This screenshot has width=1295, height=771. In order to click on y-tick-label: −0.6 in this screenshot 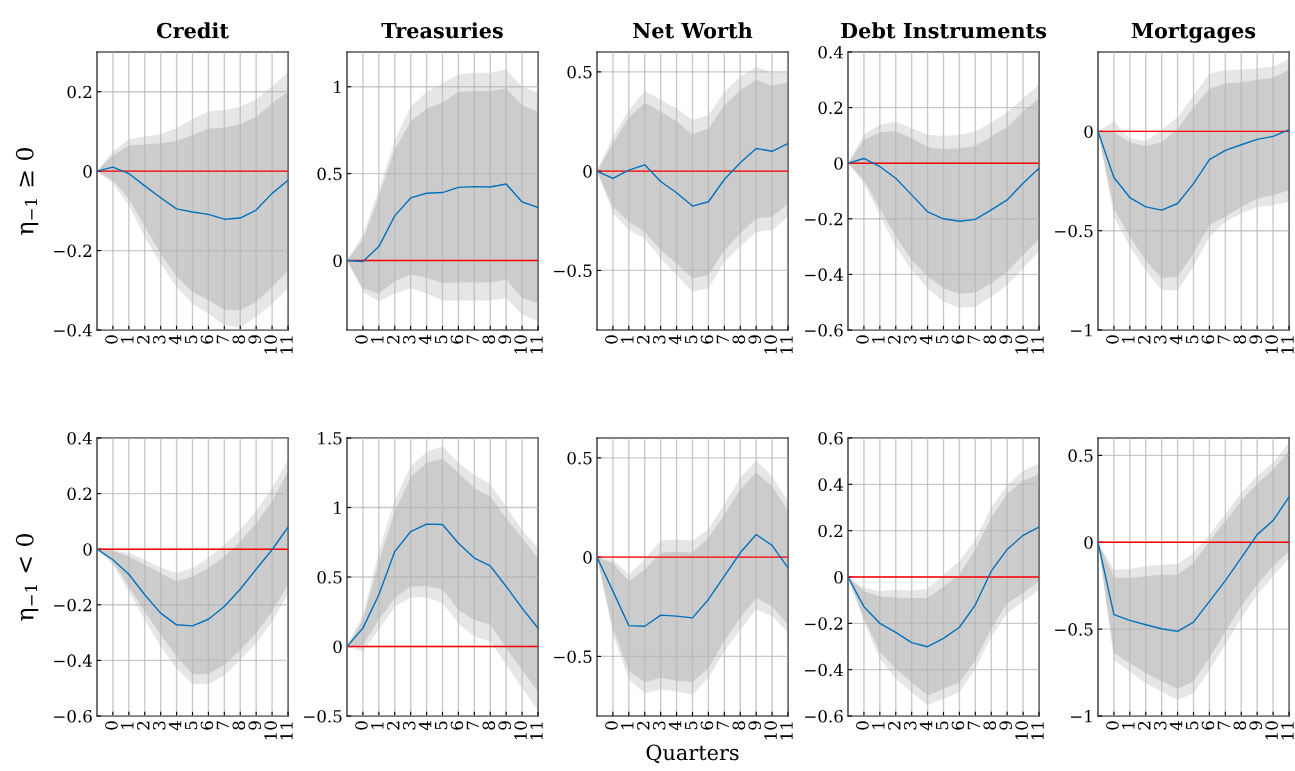, I will do `click(824, 330)`.